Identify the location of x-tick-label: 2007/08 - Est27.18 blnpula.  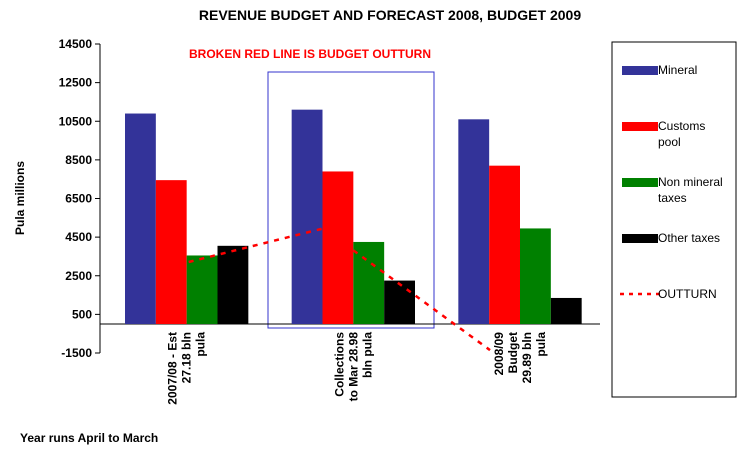
(187, 368).